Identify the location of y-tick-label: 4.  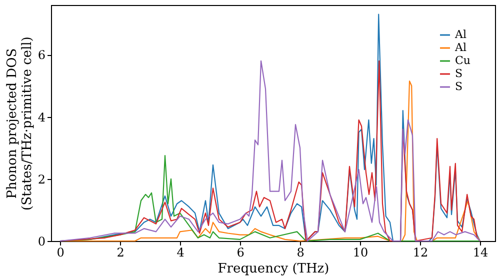
(42, 117).